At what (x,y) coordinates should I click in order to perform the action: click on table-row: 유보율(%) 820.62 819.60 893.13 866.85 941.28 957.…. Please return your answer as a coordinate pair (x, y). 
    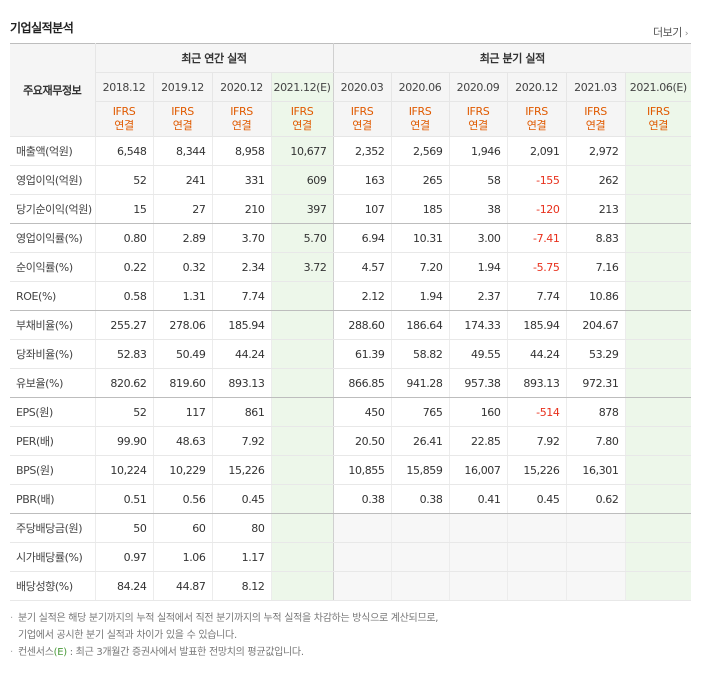
    Looking at the image, I should click on (351, 383).